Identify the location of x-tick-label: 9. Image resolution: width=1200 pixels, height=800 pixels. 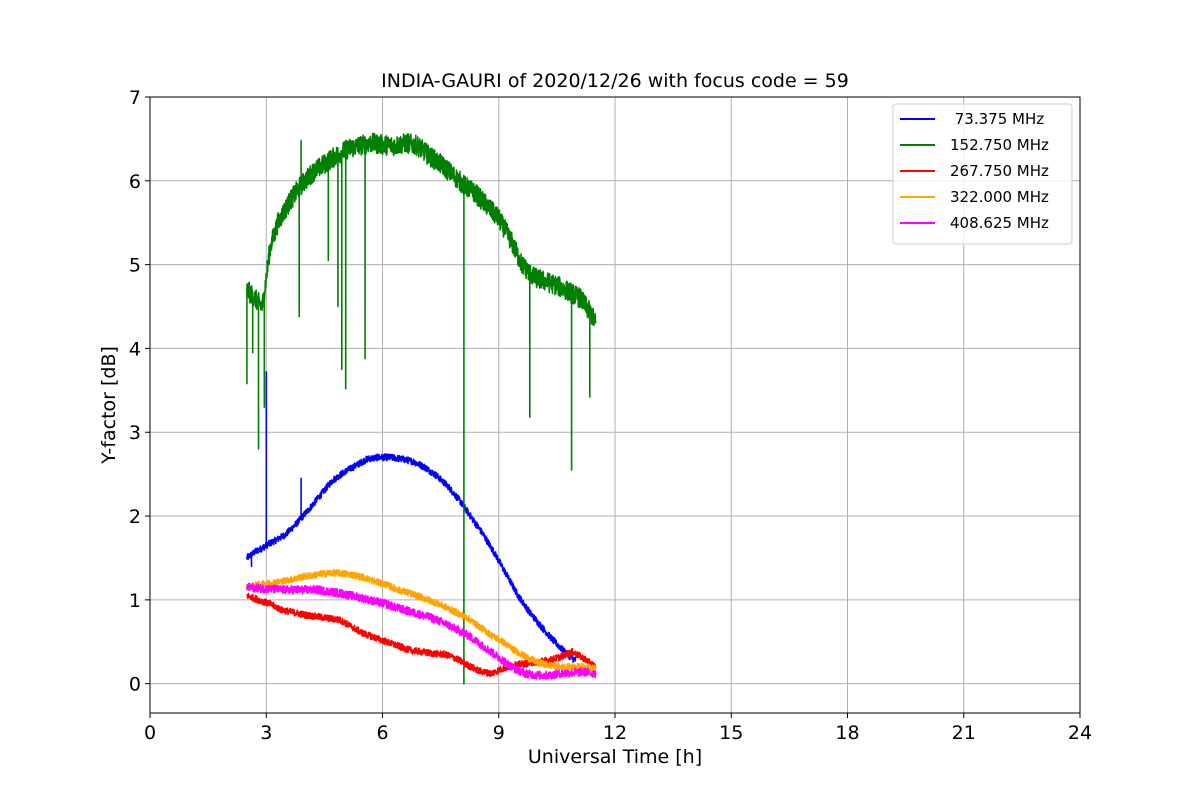
(499, 733).